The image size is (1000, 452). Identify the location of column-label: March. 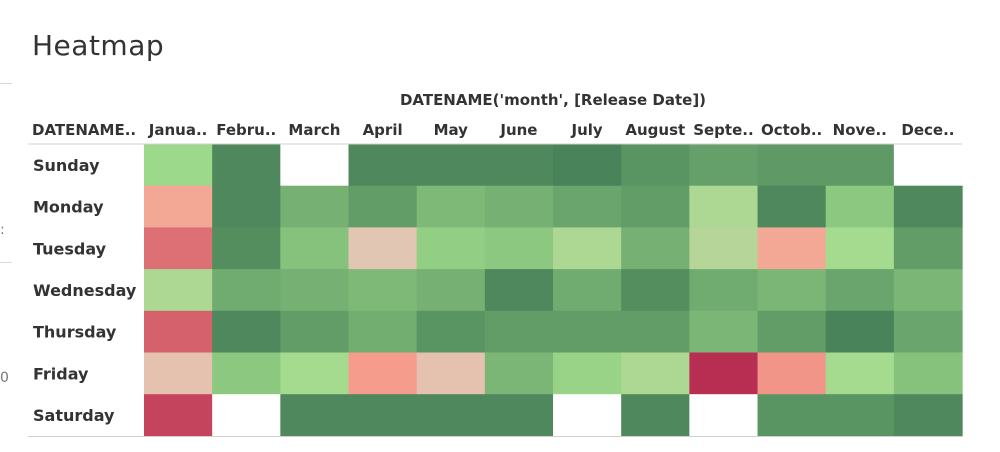
(314, 130).